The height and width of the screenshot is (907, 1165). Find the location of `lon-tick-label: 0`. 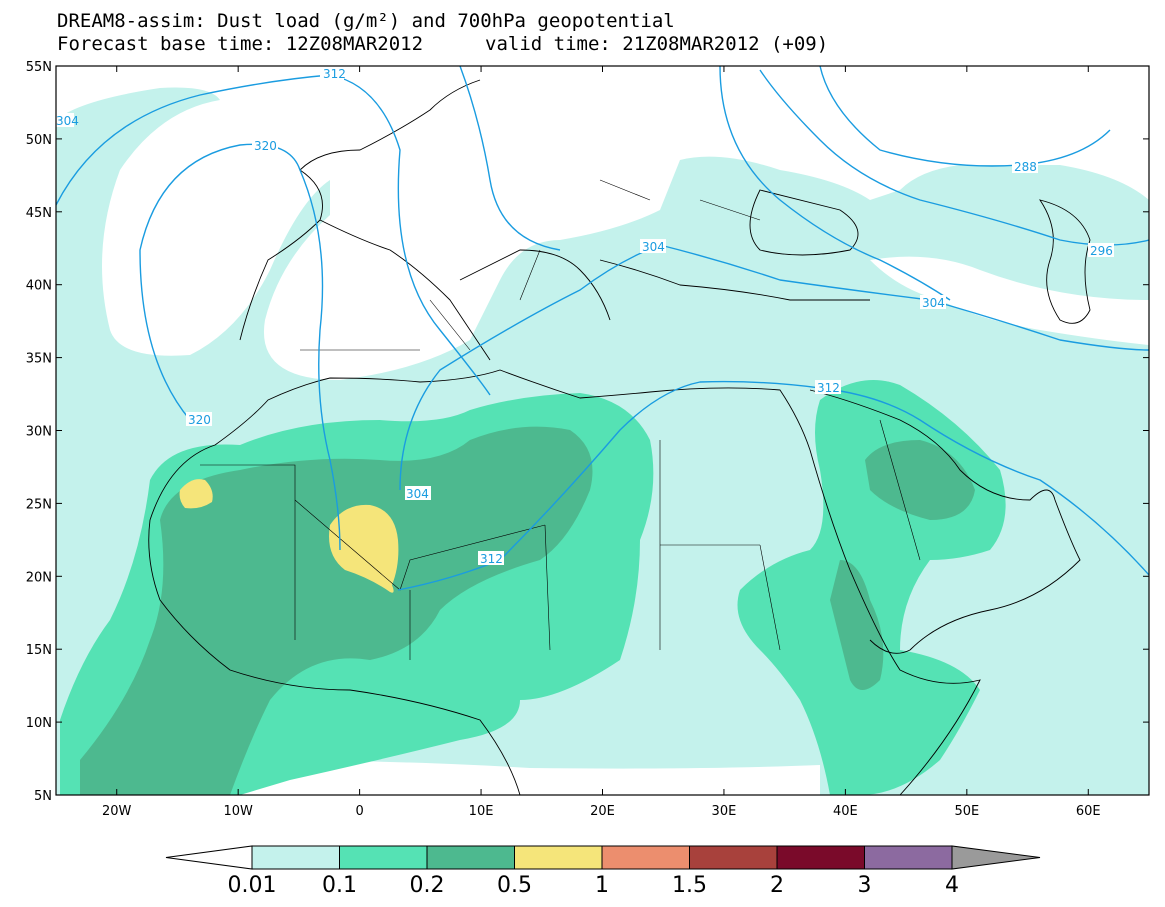

lon-tick-label: 0 is located at coordinates (359, 811).